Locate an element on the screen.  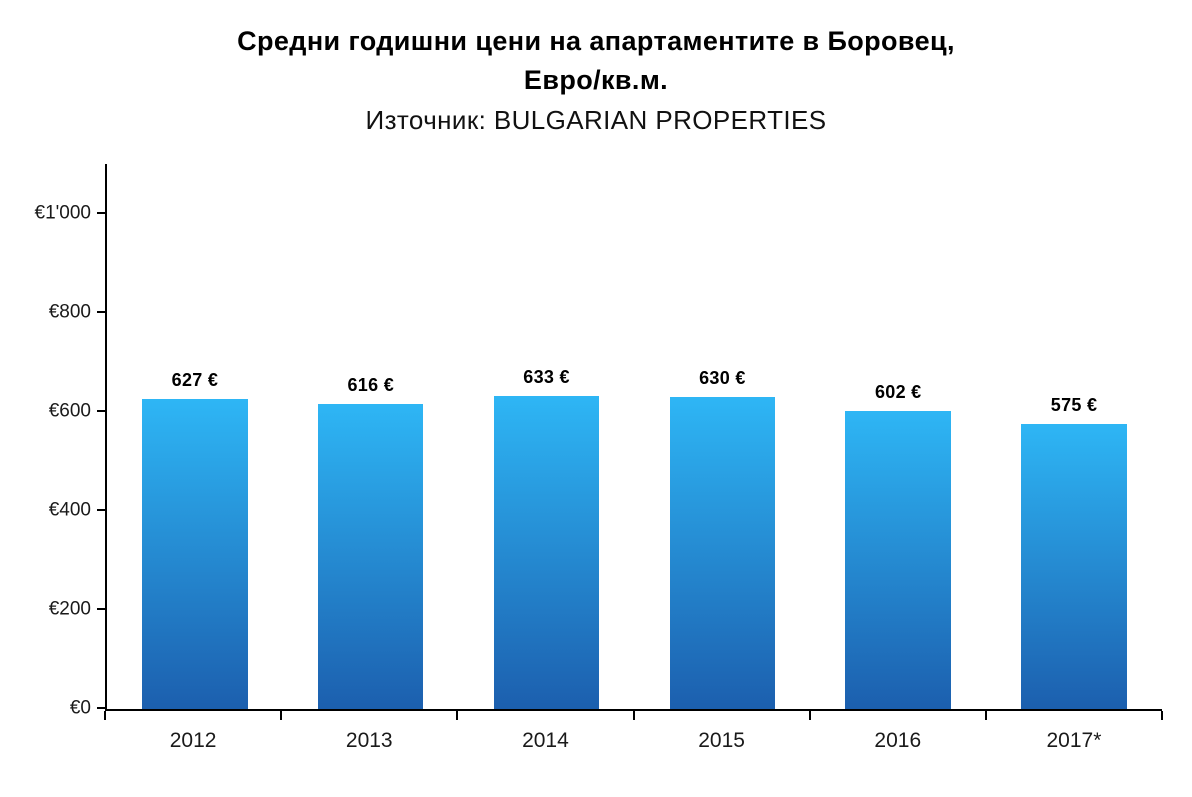
y-tick-label: €800 is located at coordinates (69, 312).